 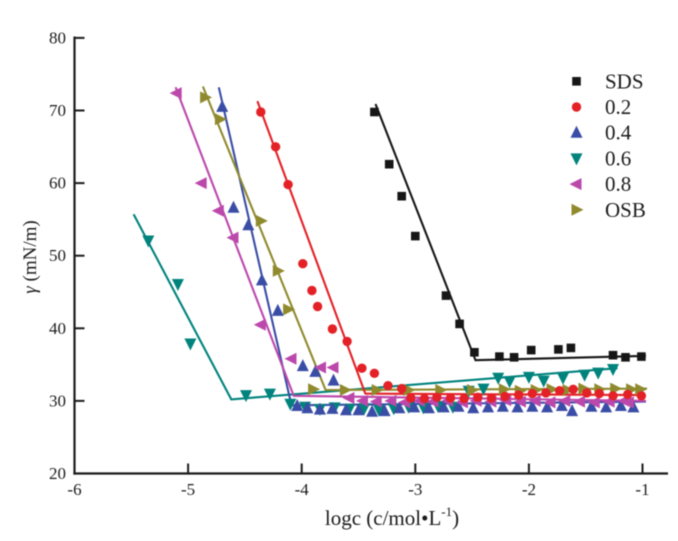 I want to click on svg-text: -6, so click(x=74, y=489).